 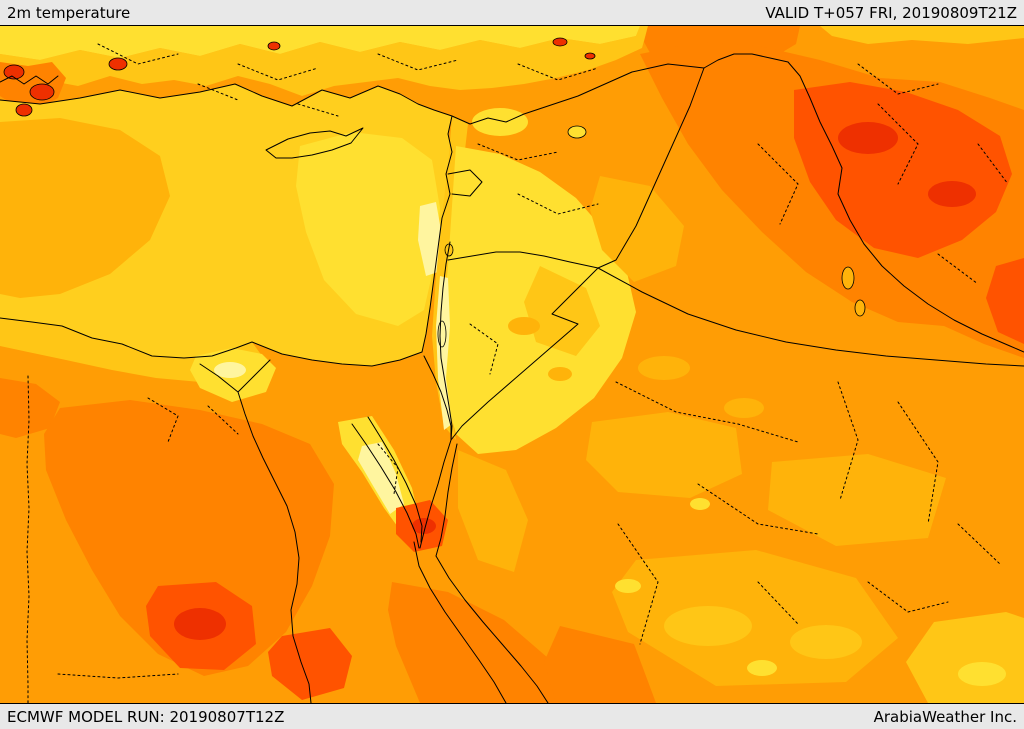 I want to click on aegean-coast-squiggle, so click(x=29, y=80).